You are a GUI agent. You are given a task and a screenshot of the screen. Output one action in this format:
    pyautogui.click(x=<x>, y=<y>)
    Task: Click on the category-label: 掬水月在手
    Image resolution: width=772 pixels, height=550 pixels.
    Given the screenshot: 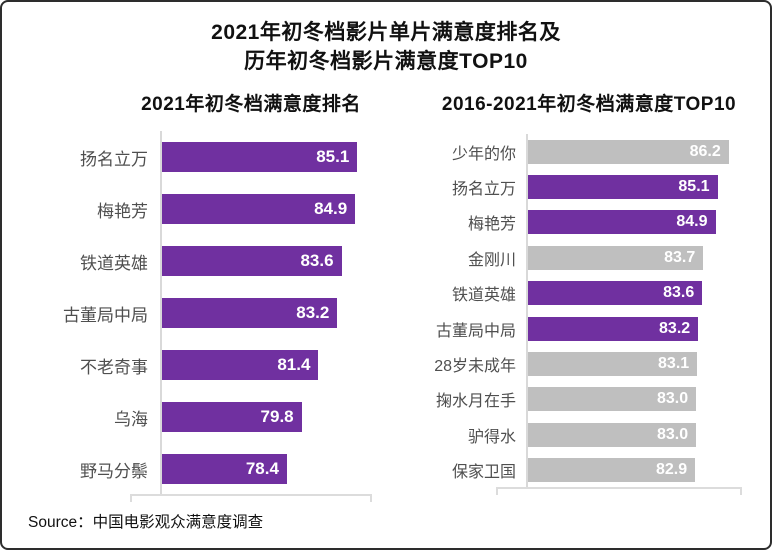 What is the action you would take?
    pyautogui.click(x=475, y=402)
    